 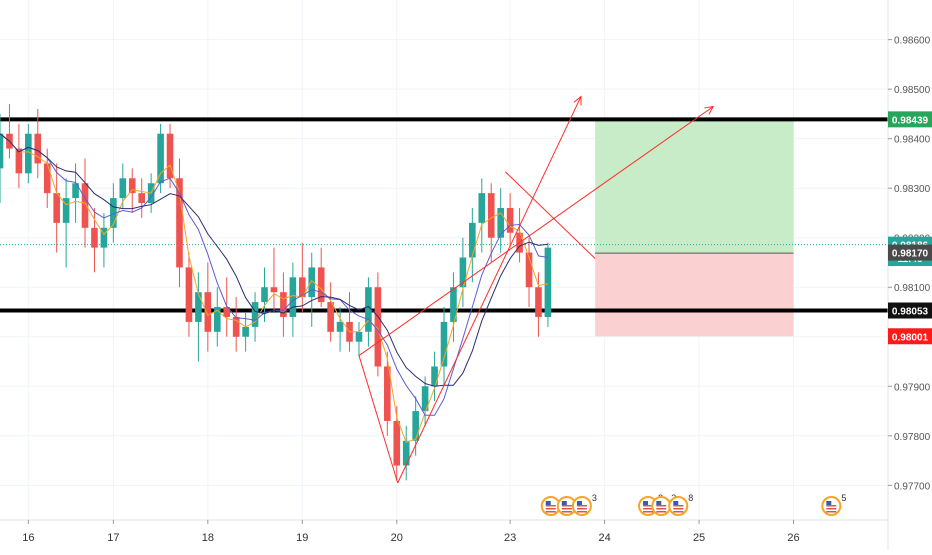 I want to click on profit-zone, so click(x=694, y=186).